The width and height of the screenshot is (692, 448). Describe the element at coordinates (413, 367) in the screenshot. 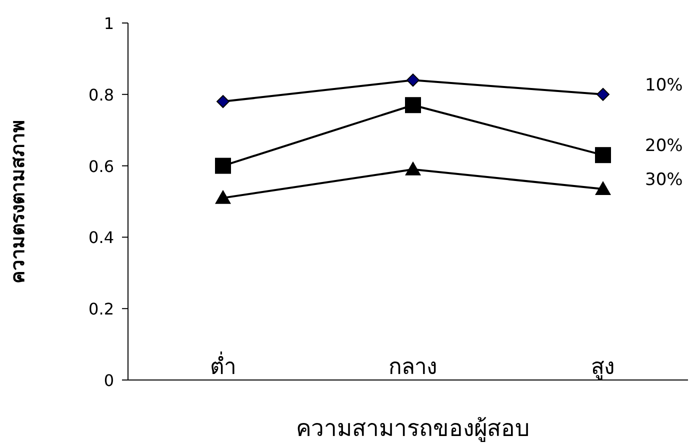

I see `x-tick-label: กลาง` at that location.